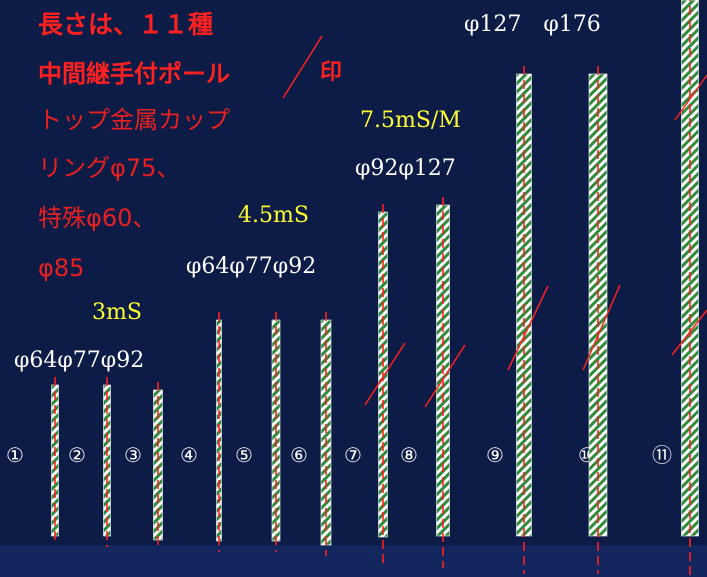 Image resolution: width=707 pixels, height=577 pixels. I want to click on pole-number-8: ⑧, so click(409, 455).